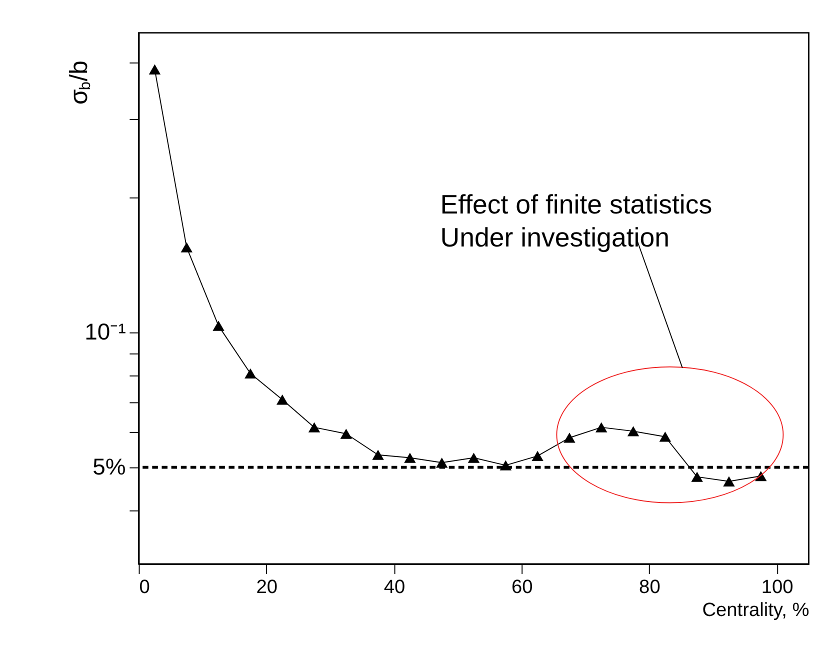 This screenshot has width=825, height=646. What do you see at coordinates (105, 331) in the screenshot?
I see `y-tick-label: 10⁻¹` at bounding box center [105, 331].